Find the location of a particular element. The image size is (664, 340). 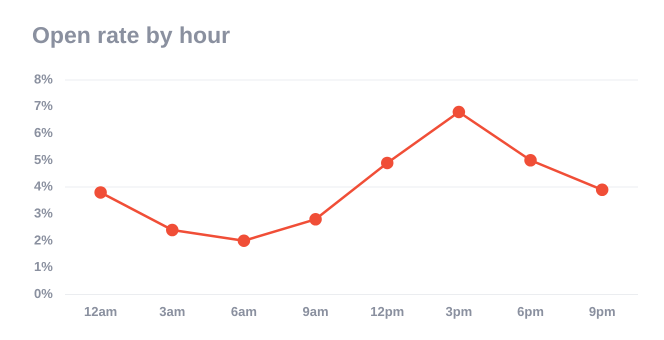

y-tick-label: 8% is located at coordinates (44, 78).